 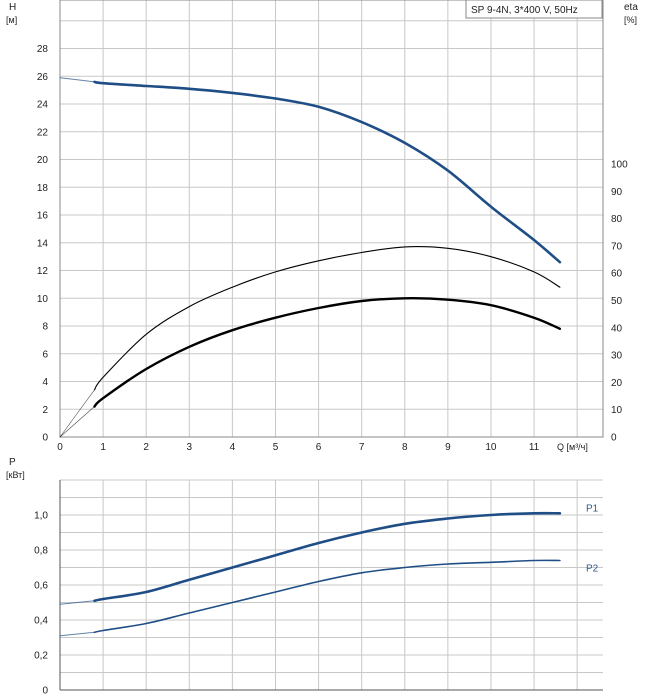 I want to click on y-tick-label: 28, so click(x=43, y=49).